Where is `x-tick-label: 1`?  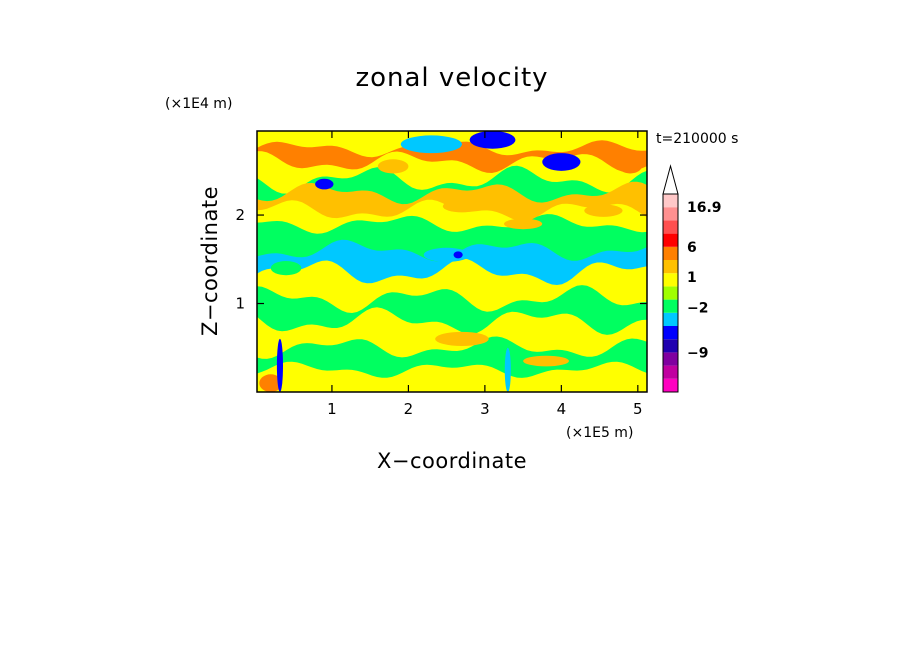
x-tick-label: 1 is located at coordinates (332, 409).